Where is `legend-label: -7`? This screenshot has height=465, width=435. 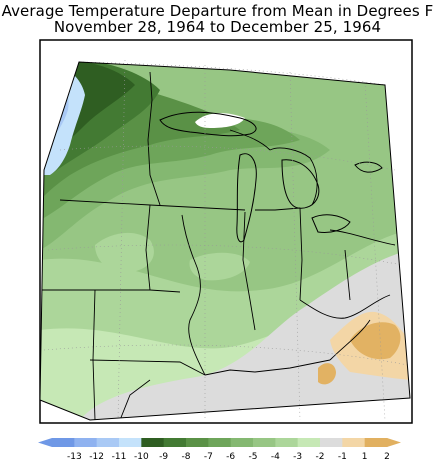
legend-label: -7 is located at coordinates (208, 457).